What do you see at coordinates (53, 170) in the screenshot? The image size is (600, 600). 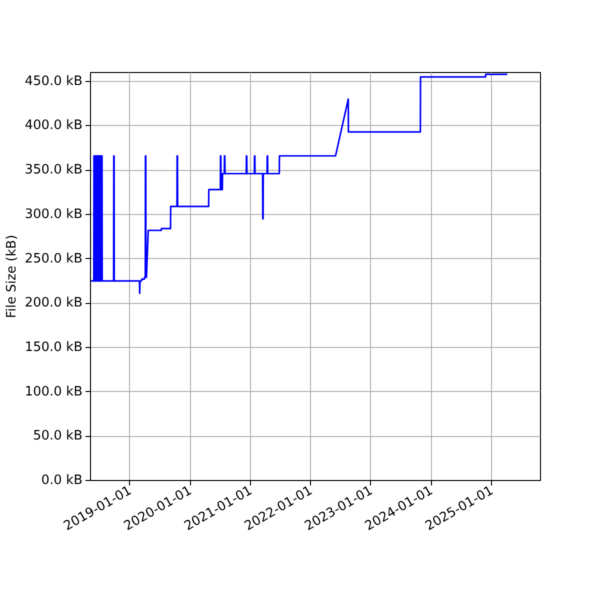 I see `y-tick-label: 350.0 kB` at bounding box center [53, 170].